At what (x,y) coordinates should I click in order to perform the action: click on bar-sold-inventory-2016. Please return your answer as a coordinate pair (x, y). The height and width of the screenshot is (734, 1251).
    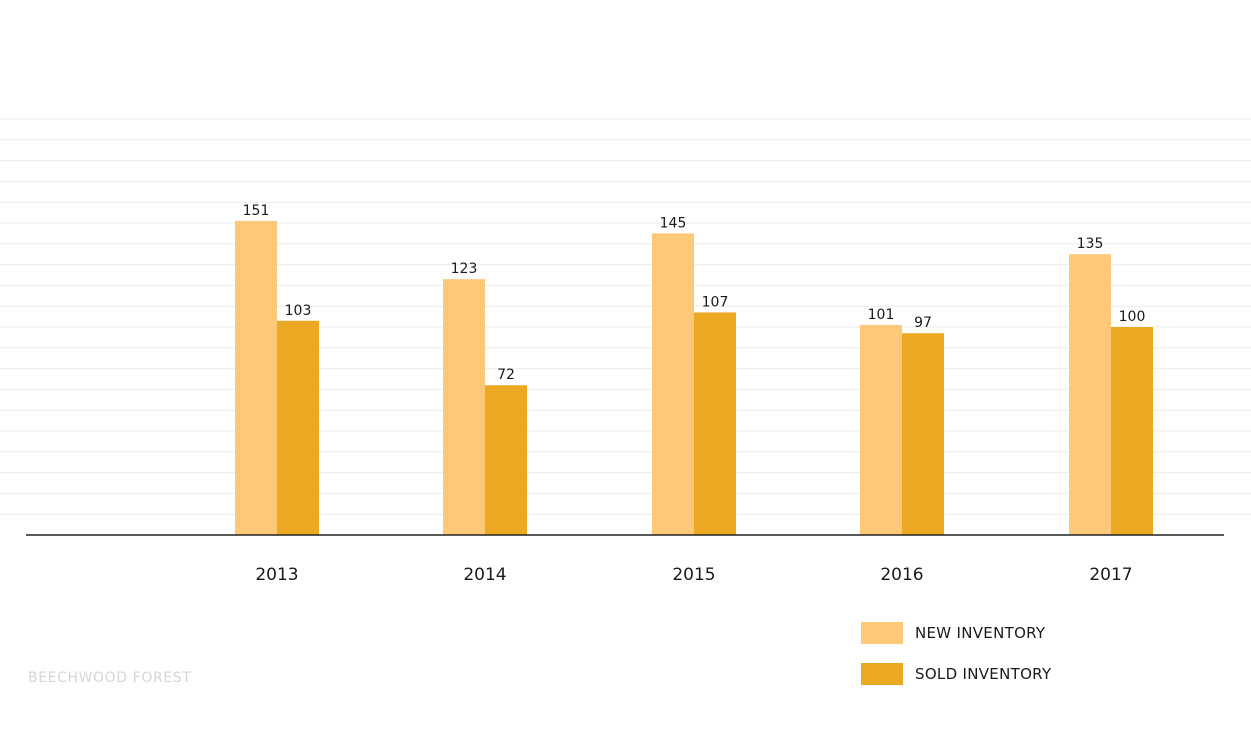
    Looking at the image, I should click on (923, 434).